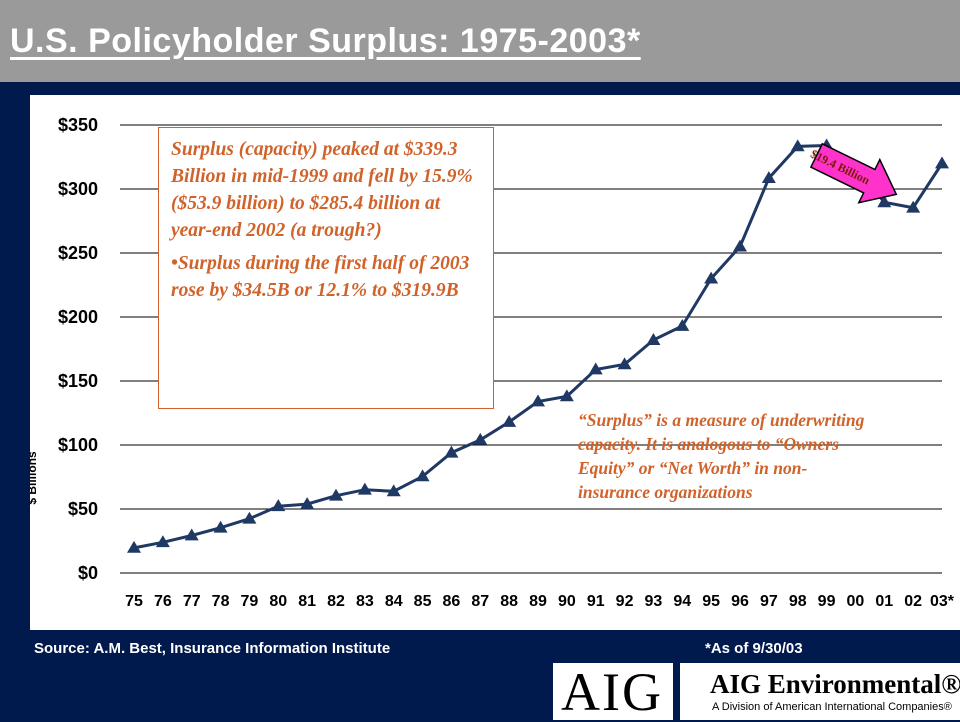  Describe the element at coordinates (942, 601) in the screenshot. I see `x-tick-label: 03*` at that location.